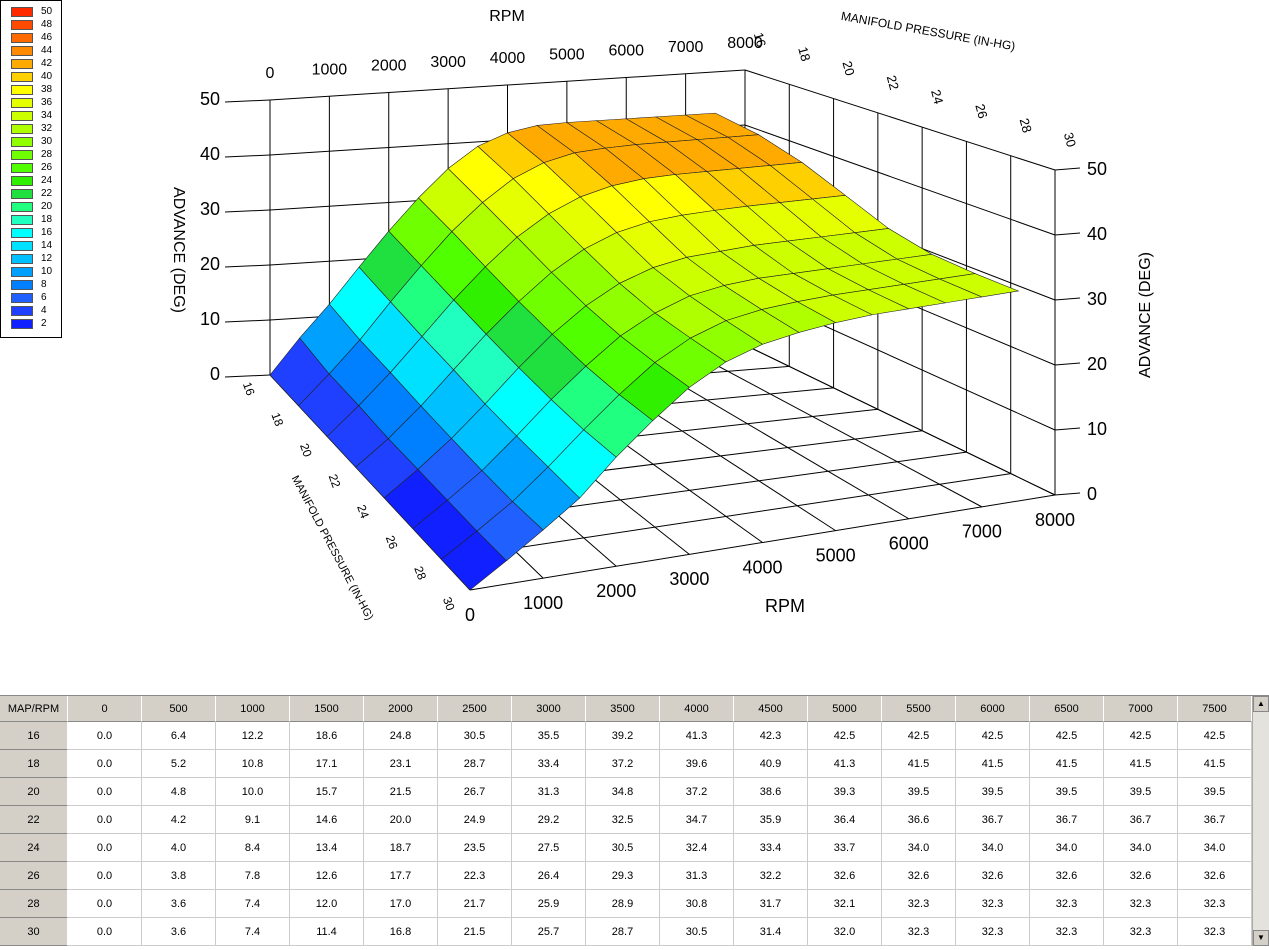  What do you see at coordinates (1070, 140) in the screenshot?
I see `map-tick-label-top: 30` at bounding box center [1070, 140].